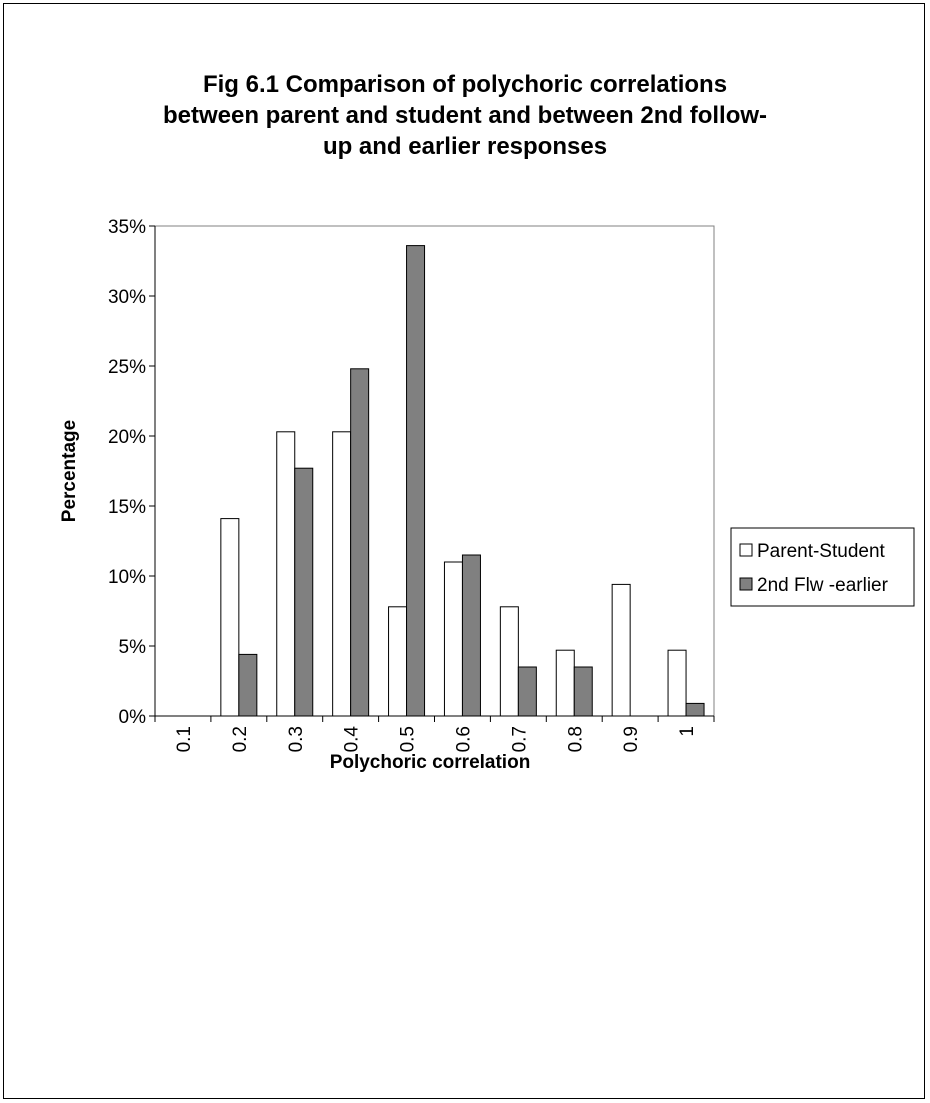 This screenshot has width=930, height=1103. I want to click on legend-label-parent-student: Parent-Student, so click(821, 551).